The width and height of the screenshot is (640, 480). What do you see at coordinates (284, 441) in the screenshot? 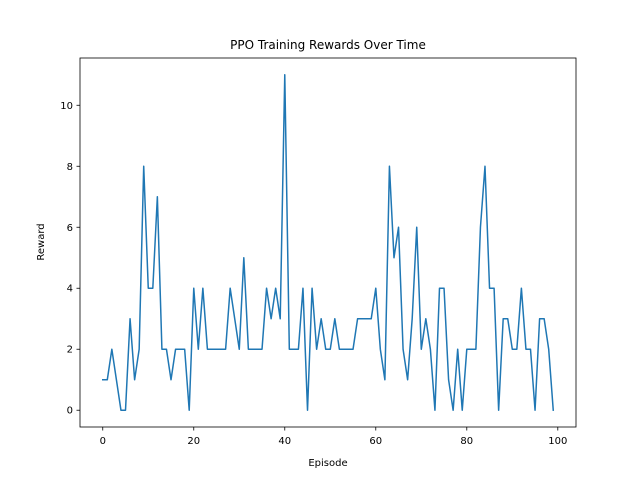
I see `x-tick-label: 40` at bounding box center [284, 441].